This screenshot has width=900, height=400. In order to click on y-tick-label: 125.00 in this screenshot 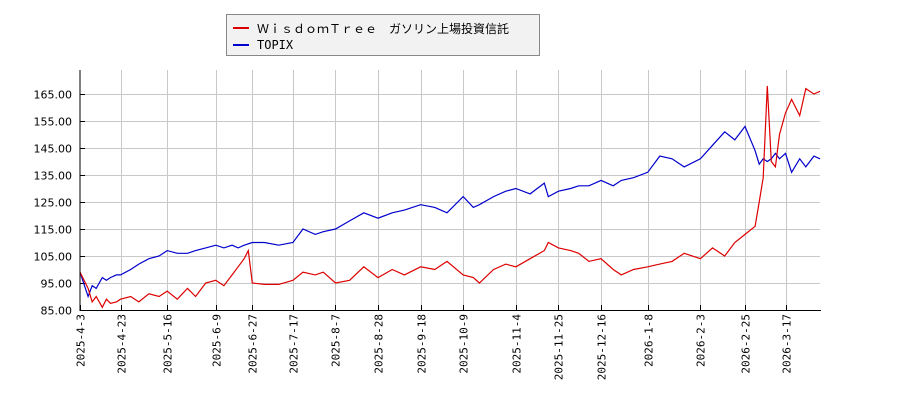, I will do `click(53, 203)`.